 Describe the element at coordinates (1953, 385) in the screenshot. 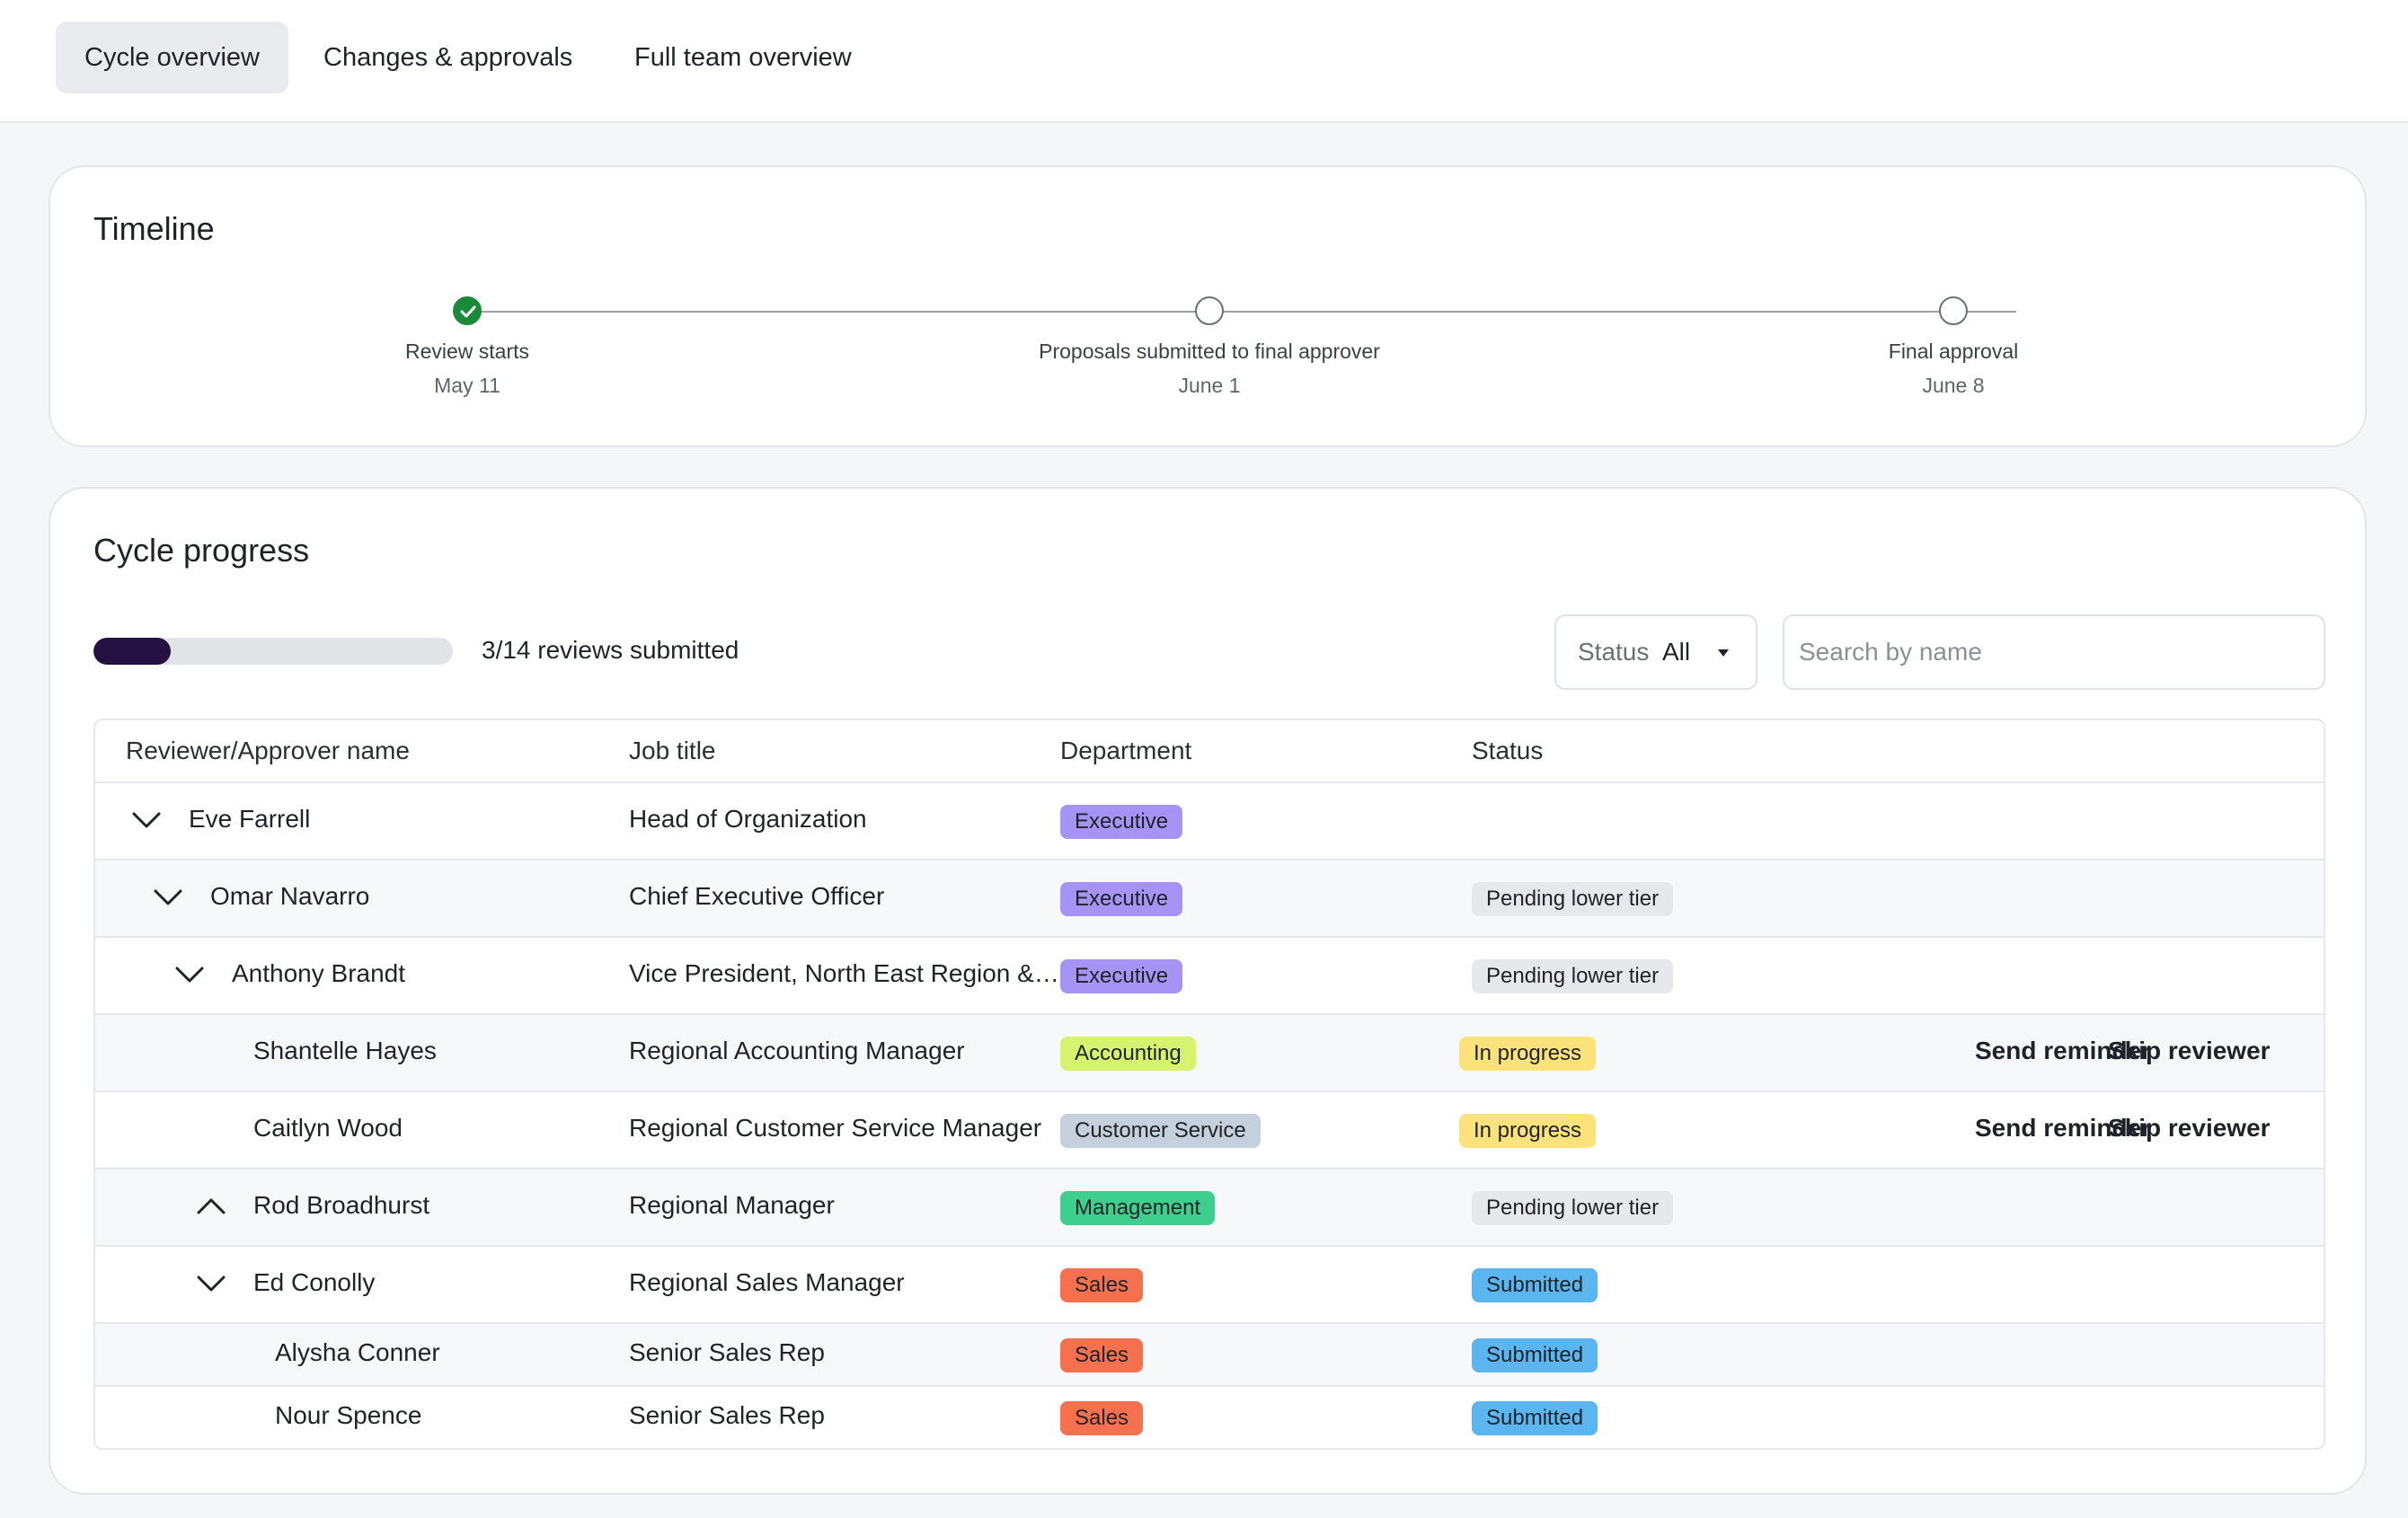

I see `timeline-step-date: June 8` at that location.